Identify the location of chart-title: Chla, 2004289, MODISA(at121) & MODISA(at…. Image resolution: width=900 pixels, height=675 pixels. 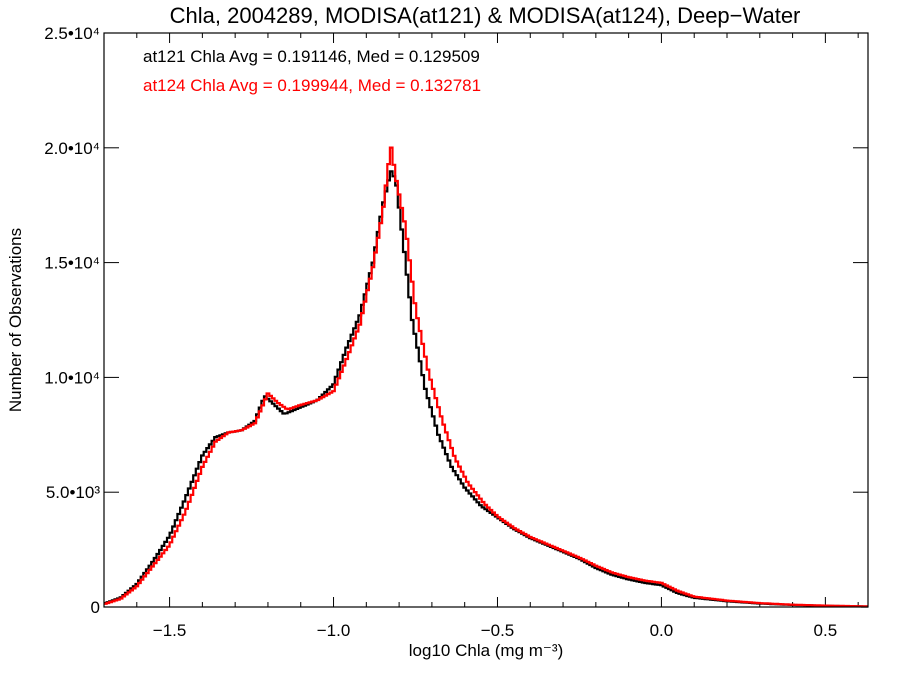
(485, 15).